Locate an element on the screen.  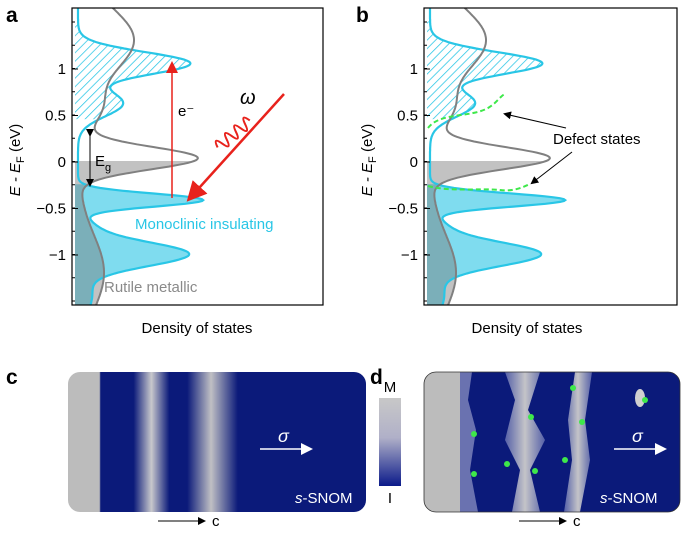
metal-region is located at coordinates (444, 442).